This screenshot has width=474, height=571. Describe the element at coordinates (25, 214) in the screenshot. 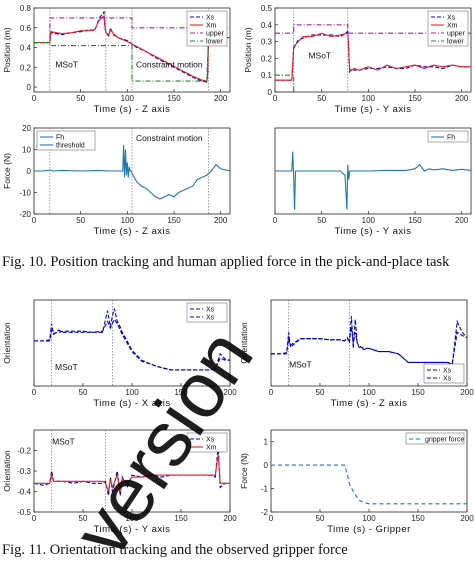

I see `y-tick-label: -20` at that location.